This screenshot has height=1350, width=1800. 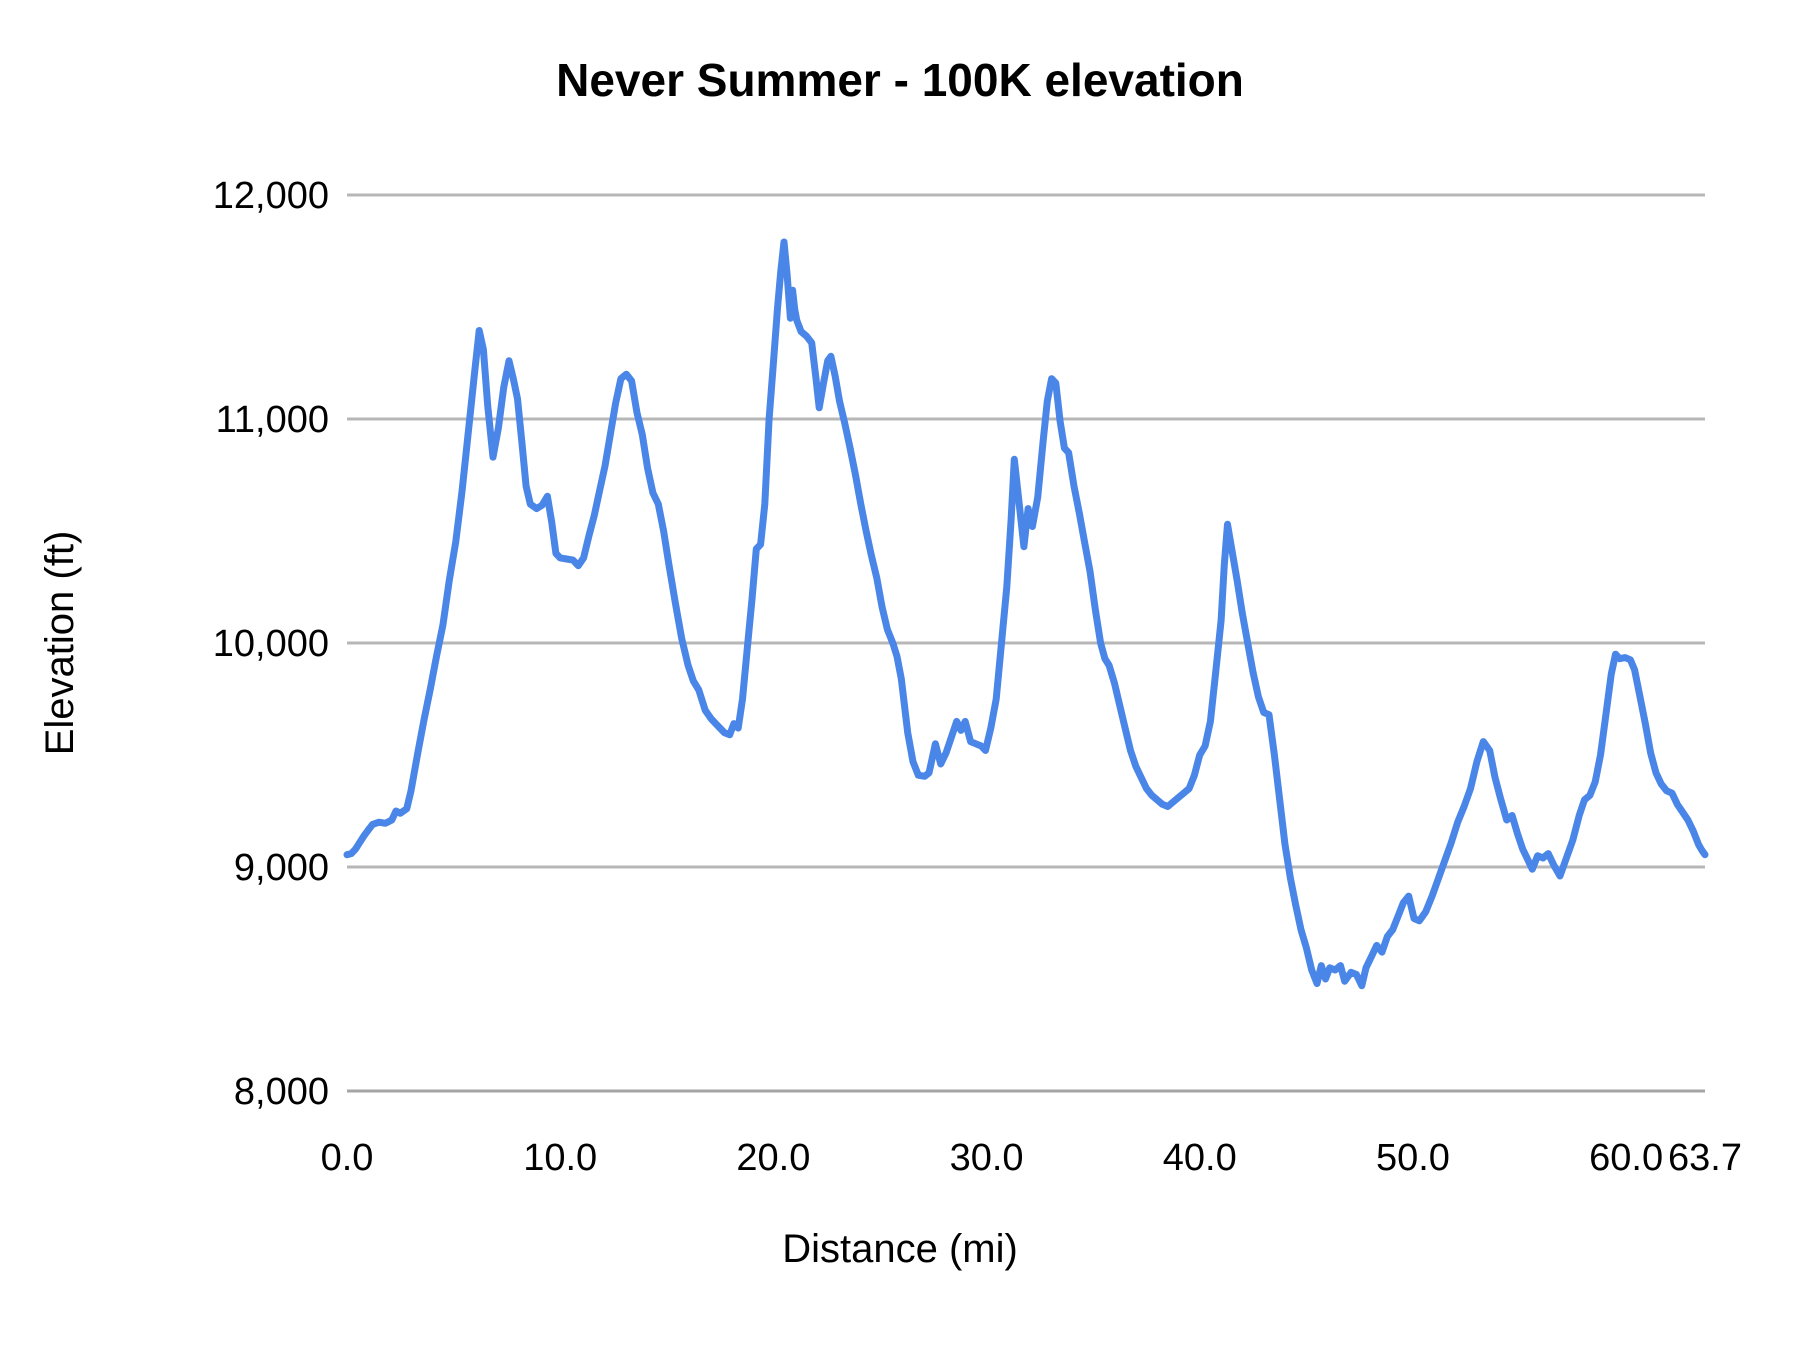 What do you see at coordinates (281, 868) in the screenshot?
I see `y-tick-label-1: 9,000` at bounding box center [281, 868].